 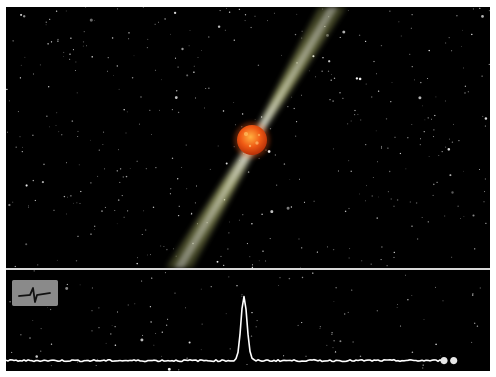 What do you see at coordinates (212, 204) in the screenshot?
I see `beam-lower` at bounding box center [212, 204].